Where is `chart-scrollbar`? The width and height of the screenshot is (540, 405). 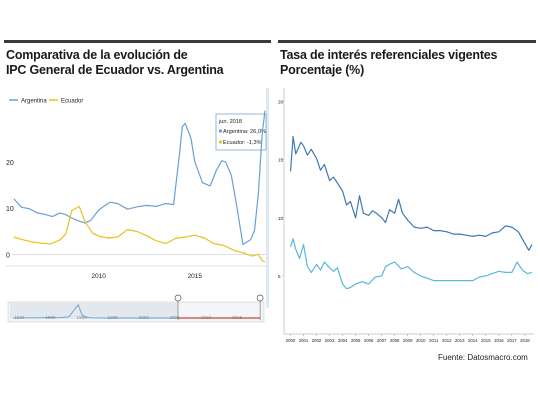
chart-scrollbar is located at coordinates (267, 198).